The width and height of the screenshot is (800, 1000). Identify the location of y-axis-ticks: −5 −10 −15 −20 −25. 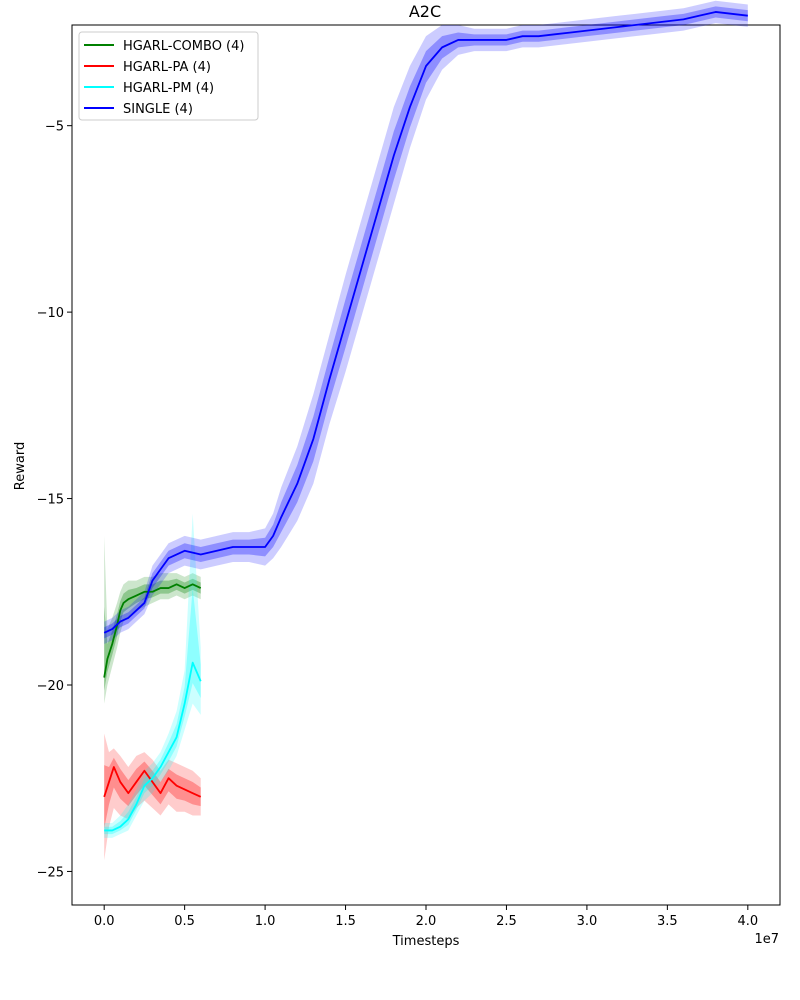
(54, 500).